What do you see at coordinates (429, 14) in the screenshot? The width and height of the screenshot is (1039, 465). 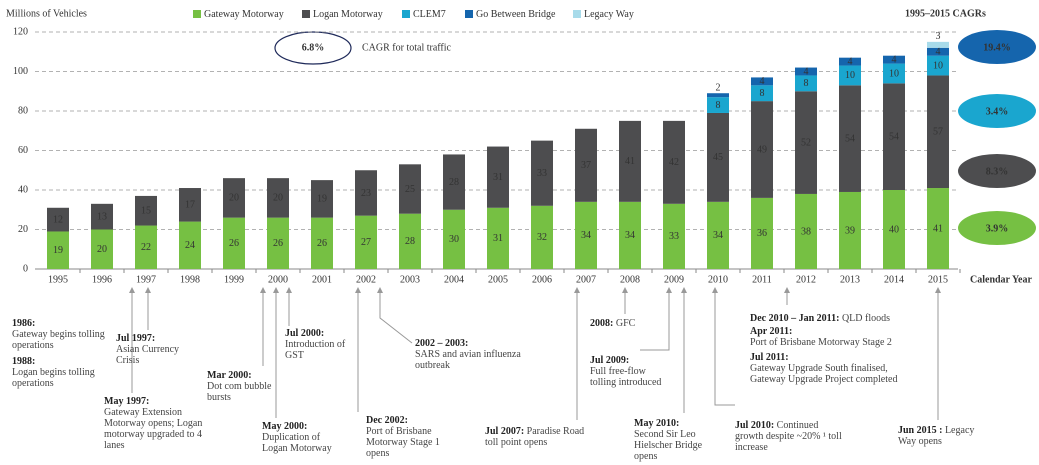 I see `legend-label: CLEM7` at bounding box center [429, 14].